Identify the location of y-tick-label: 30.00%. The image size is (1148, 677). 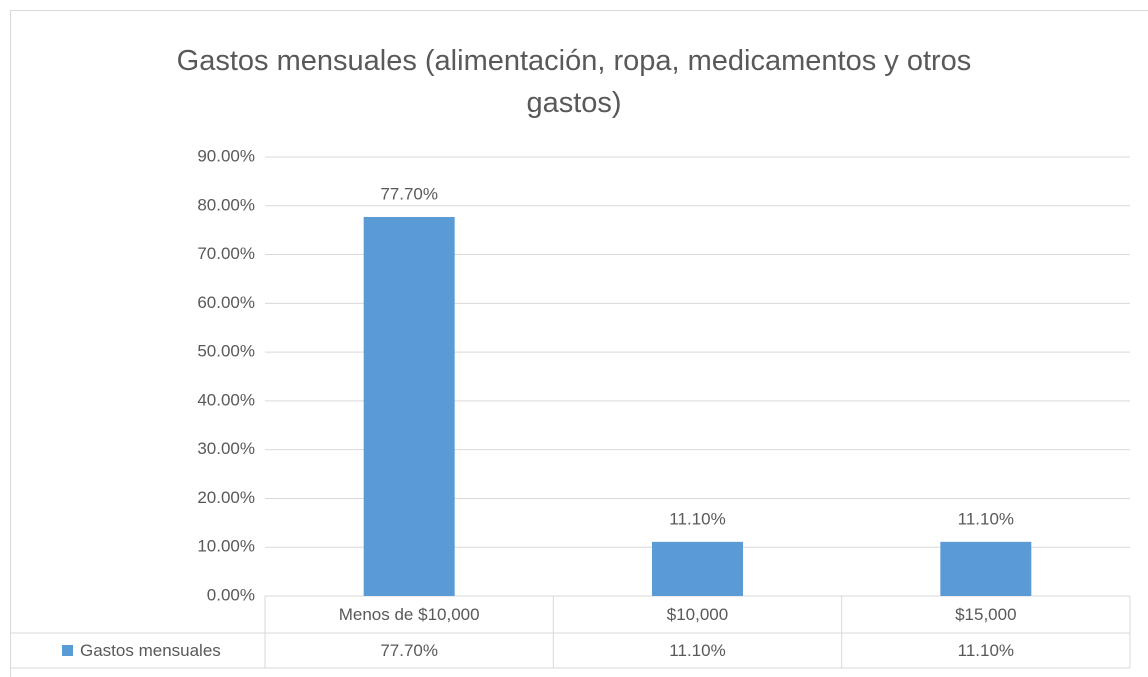
(226, 448).